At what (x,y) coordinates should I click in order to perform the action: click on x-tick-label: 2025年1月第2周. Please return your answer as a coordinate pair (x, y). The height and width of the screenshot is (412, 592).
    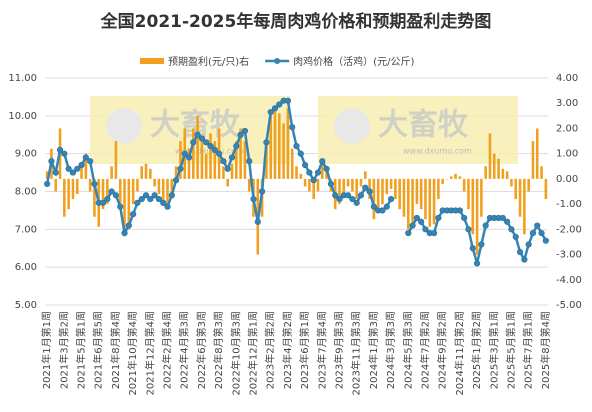
    Looking at the image, I should click on (476, 350).